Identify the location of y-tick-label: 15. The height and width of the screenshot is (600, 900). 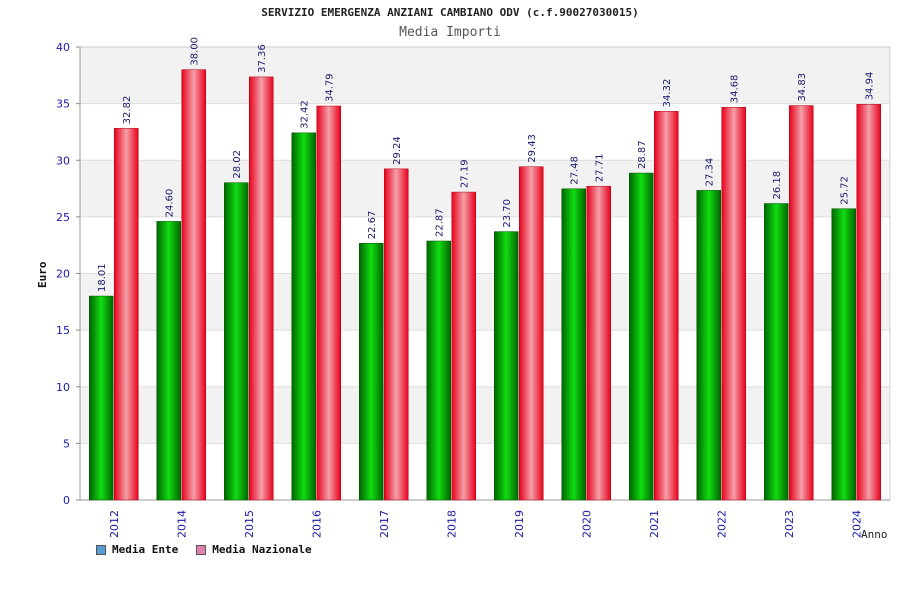
(63, 330).